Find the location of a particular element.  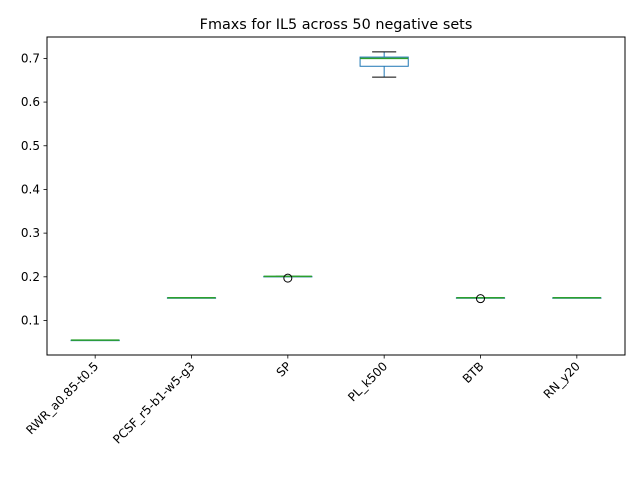

y-tick-label: 0.5 is located at coordinates (30, 146).